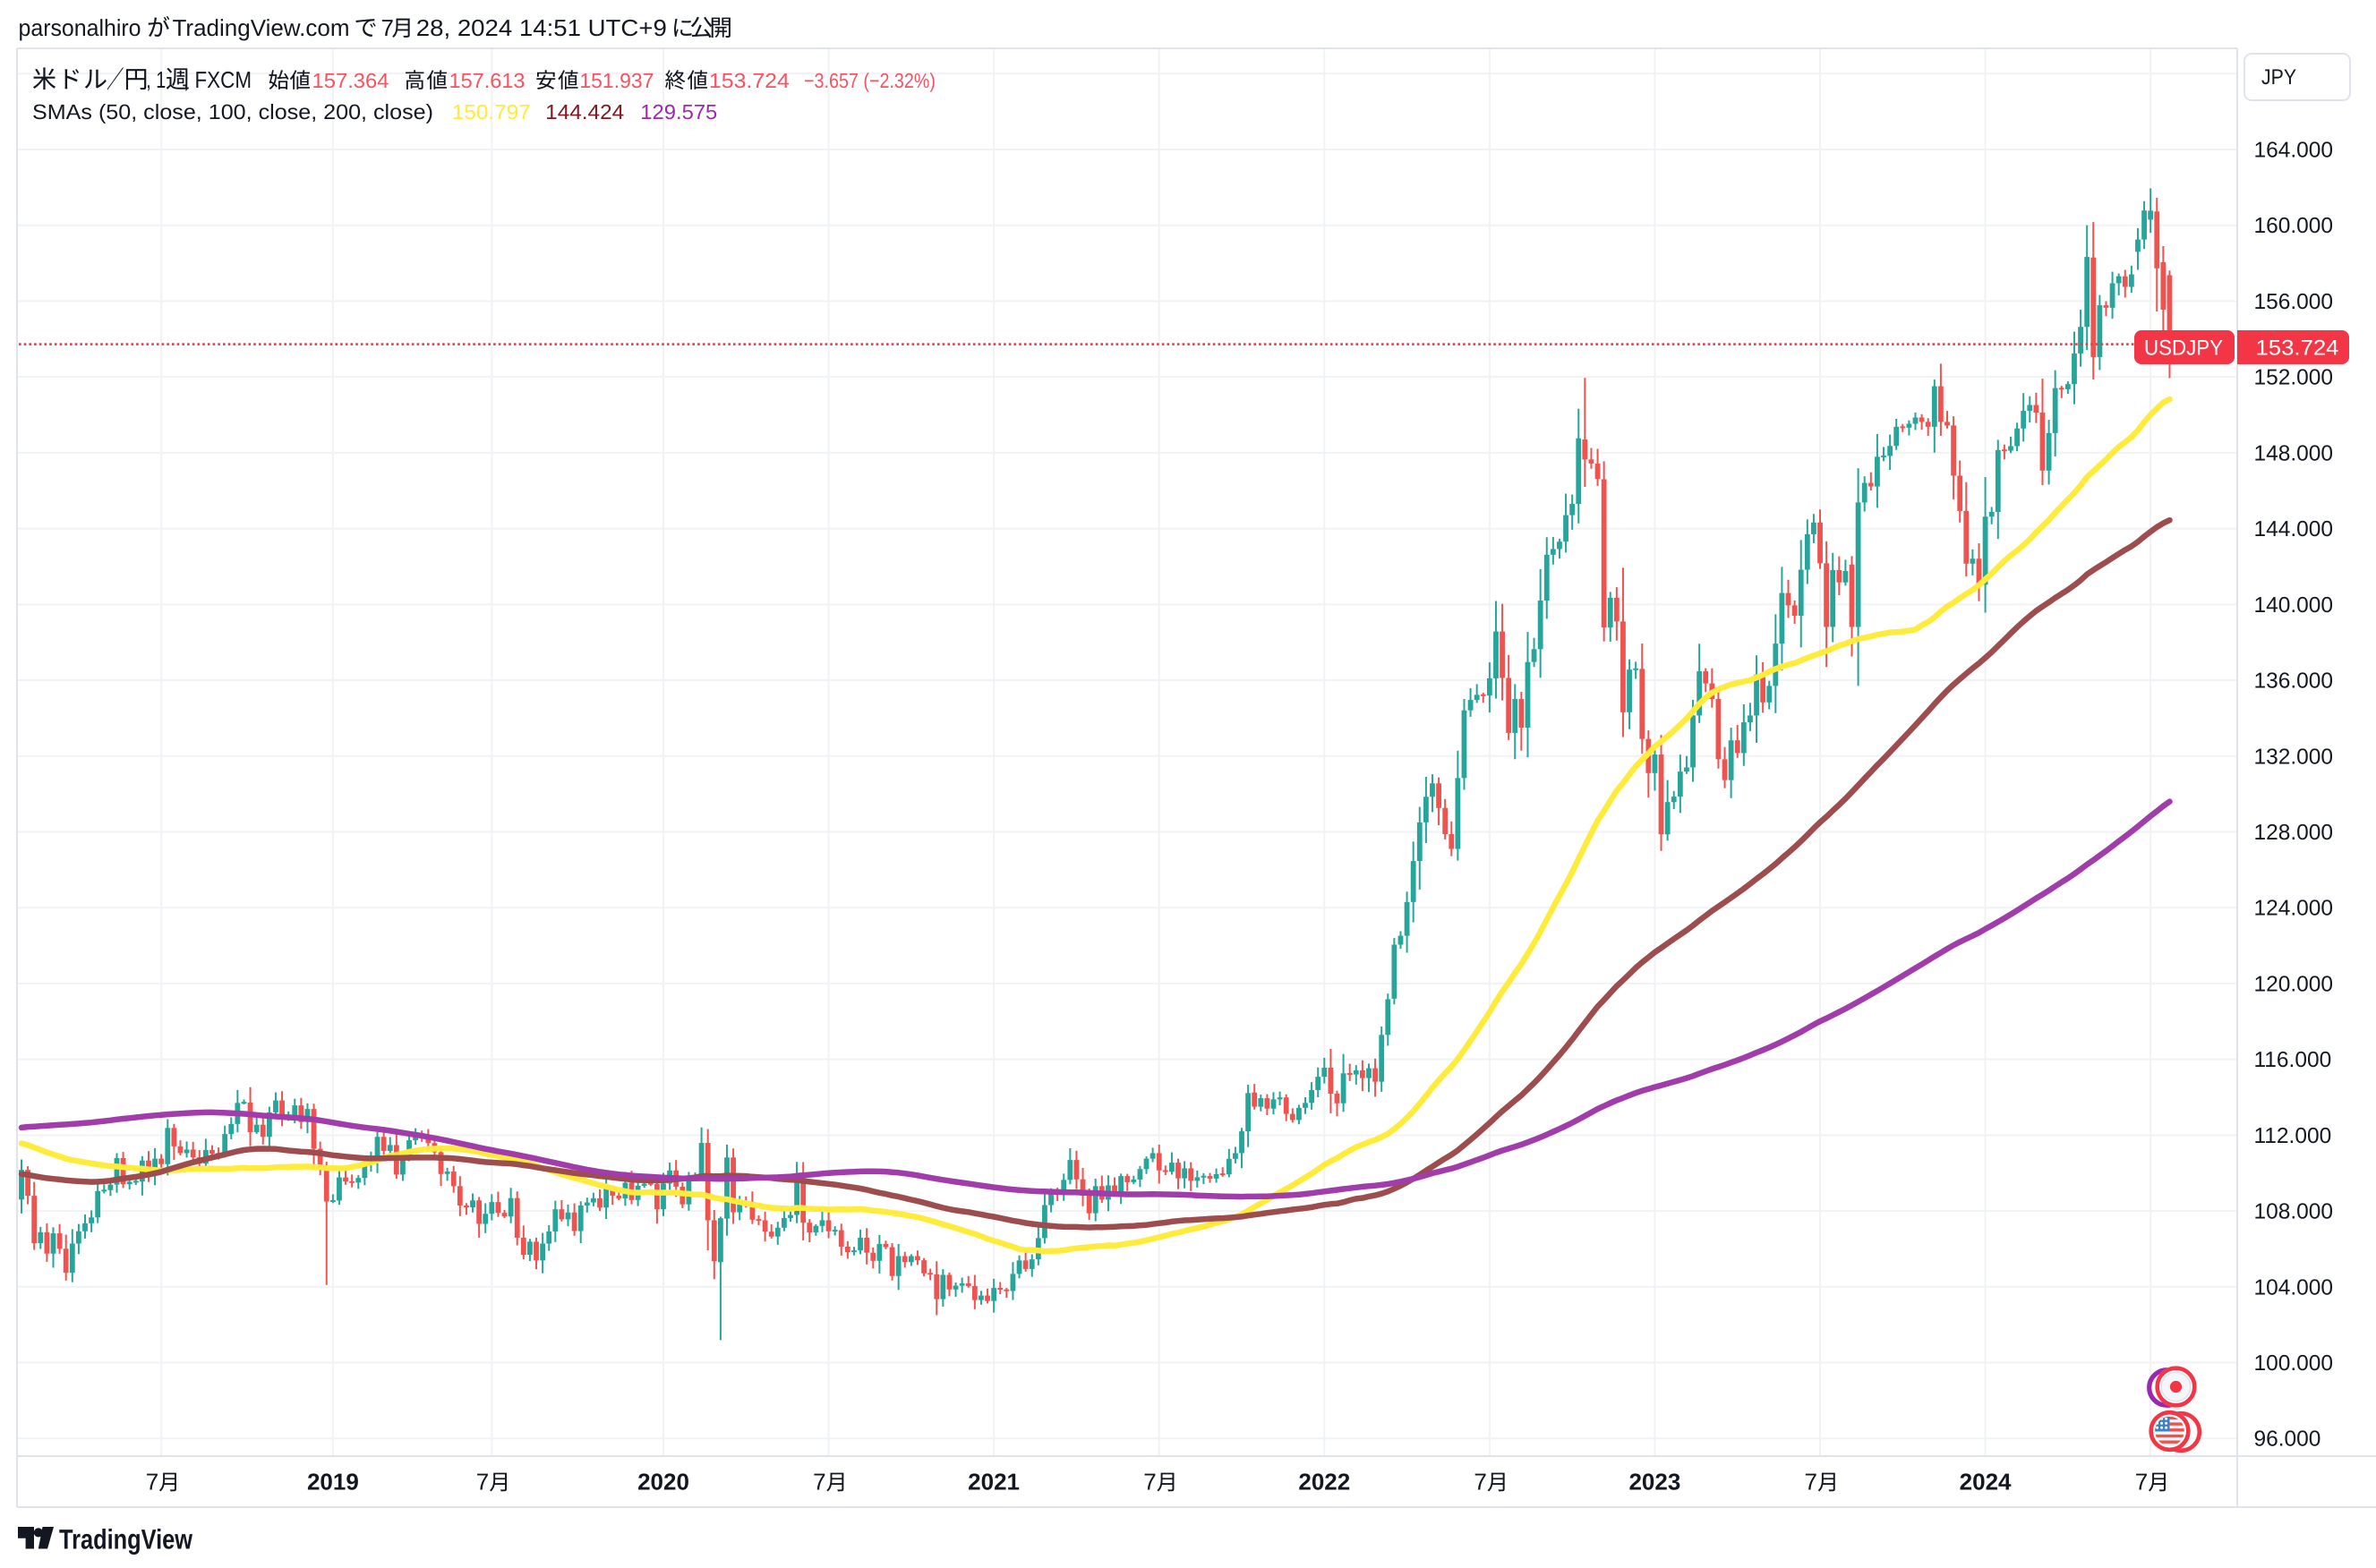 This screenshot has height=1568, width=2376. Describe the element at coordinates (2294, 605) in the screenshot. I see `svg-text: 140.000` at that location.